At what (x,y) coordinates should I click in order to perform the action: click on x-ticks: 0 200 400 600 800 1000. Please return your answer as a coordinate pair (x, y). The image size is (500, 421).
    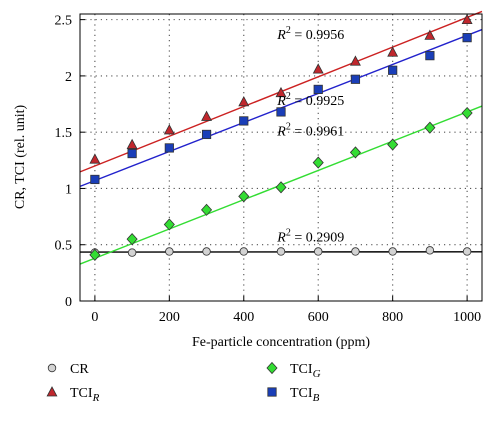
    Looking at the image, I should click on (286, 310).